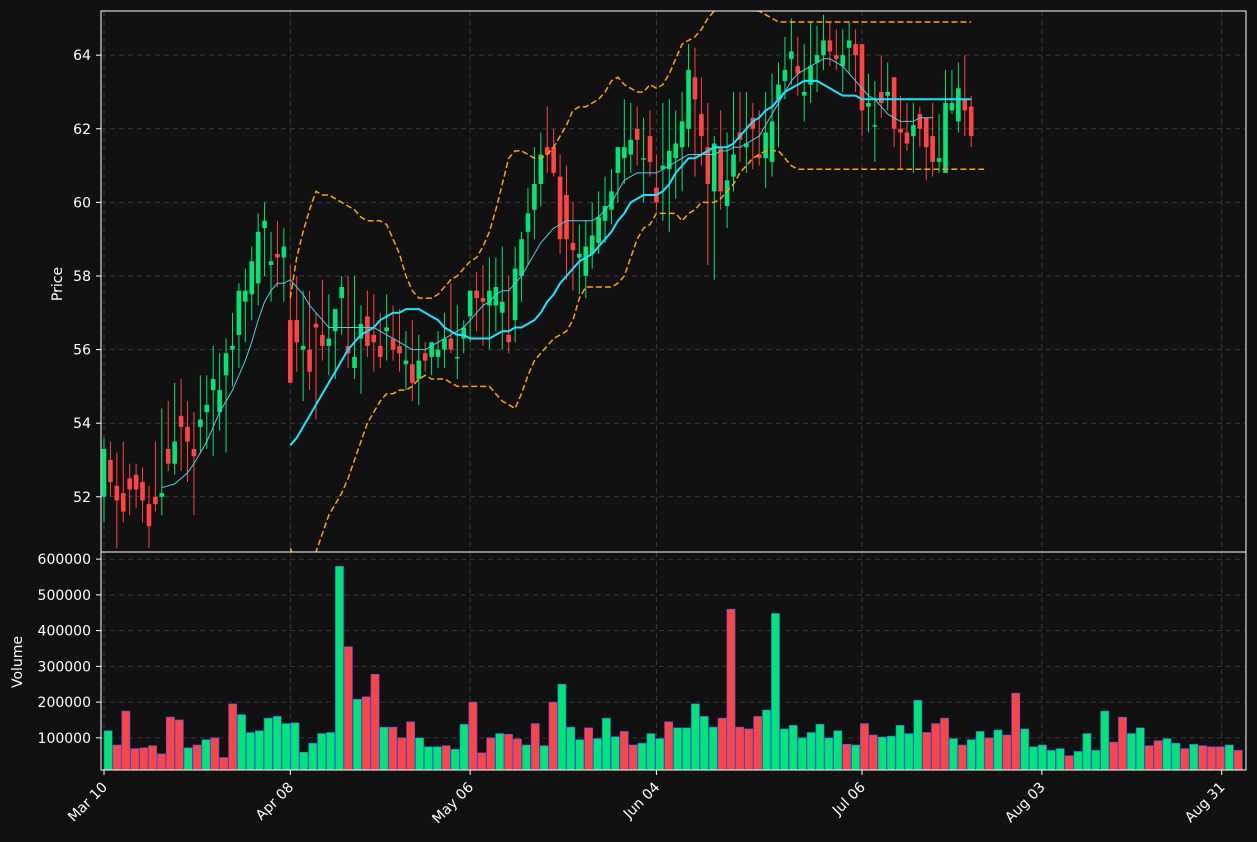  What do you see at coordinates (82, 130) in the screenshot?
I see `price-tick-label: 62` at bounding box center [82, 130].